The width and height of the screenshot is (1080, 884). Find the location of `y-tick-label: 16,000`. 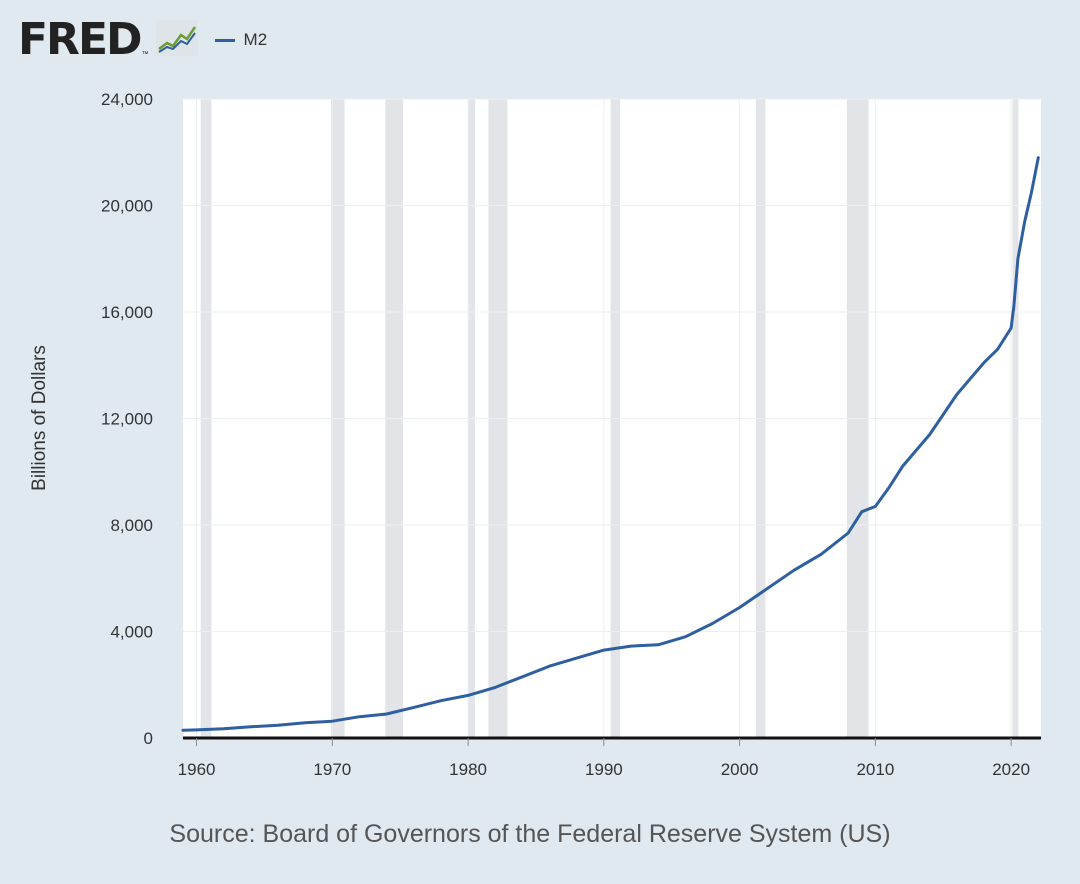

y-tick-label: 16,000 is located at coordinates (127, 312).